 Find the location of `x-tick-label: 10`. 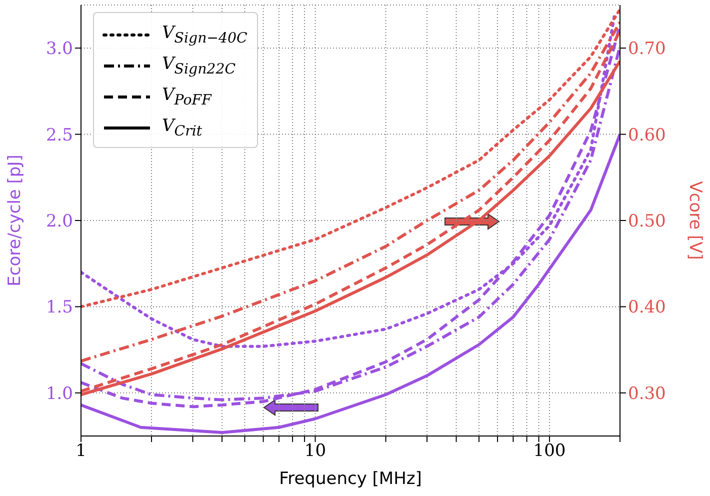

x-tick-label: 10 is located at coordinates (315, 451).